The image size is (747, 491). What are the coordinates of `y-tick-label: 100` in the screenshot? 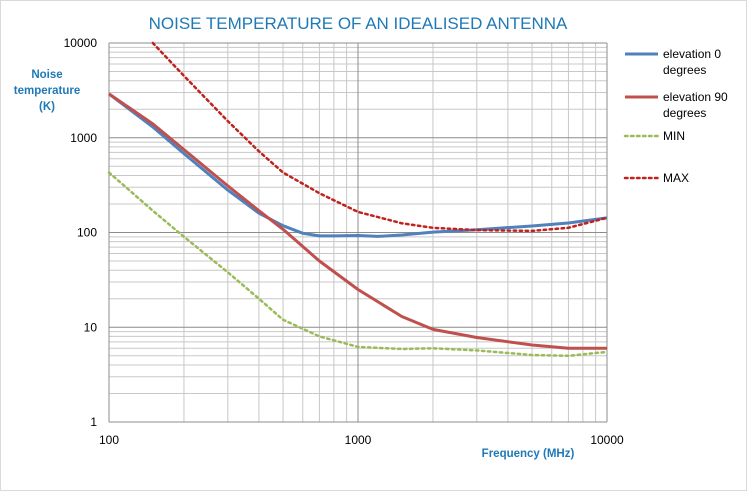 It's located at (87, 233).